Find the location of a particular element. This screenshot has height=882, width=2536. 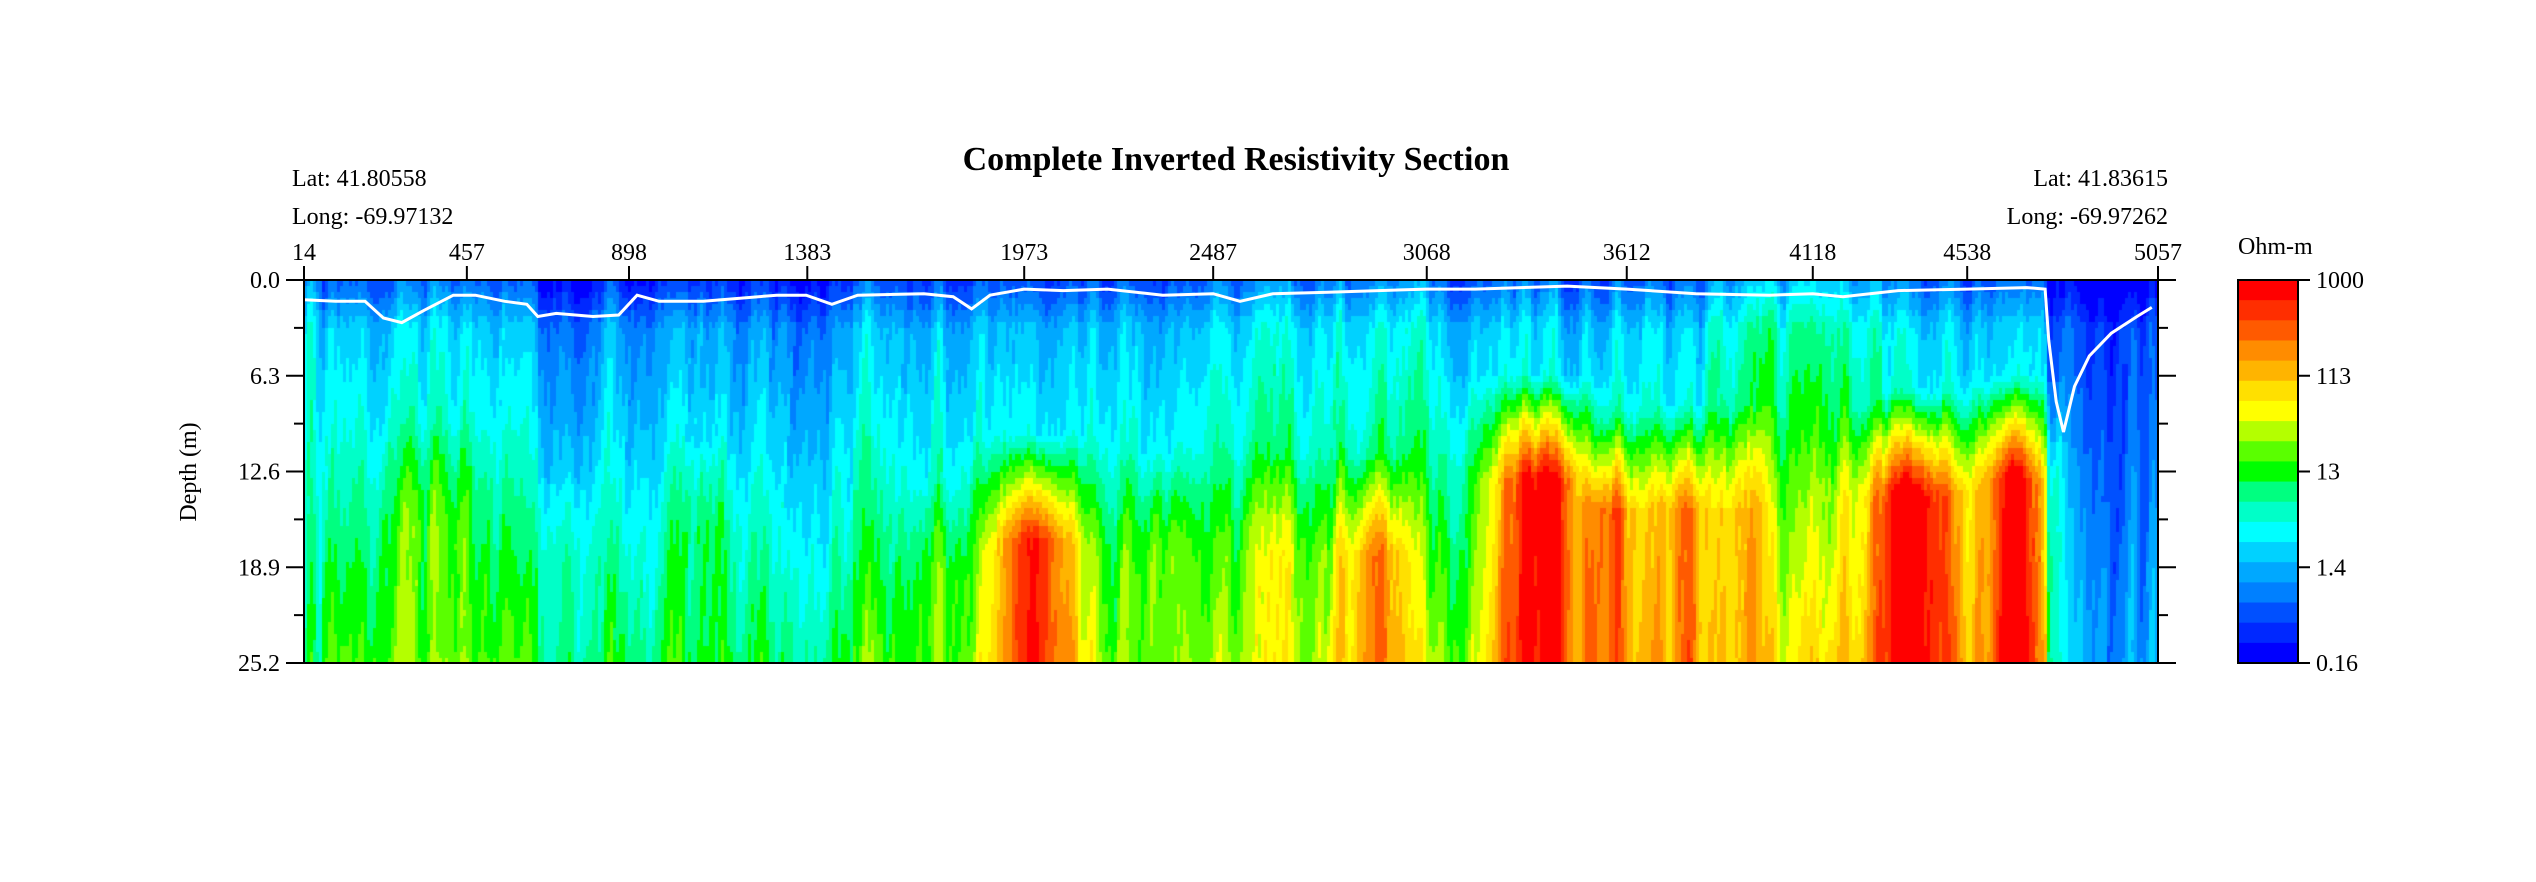

surface-line is located at coordinates (1228, 358).